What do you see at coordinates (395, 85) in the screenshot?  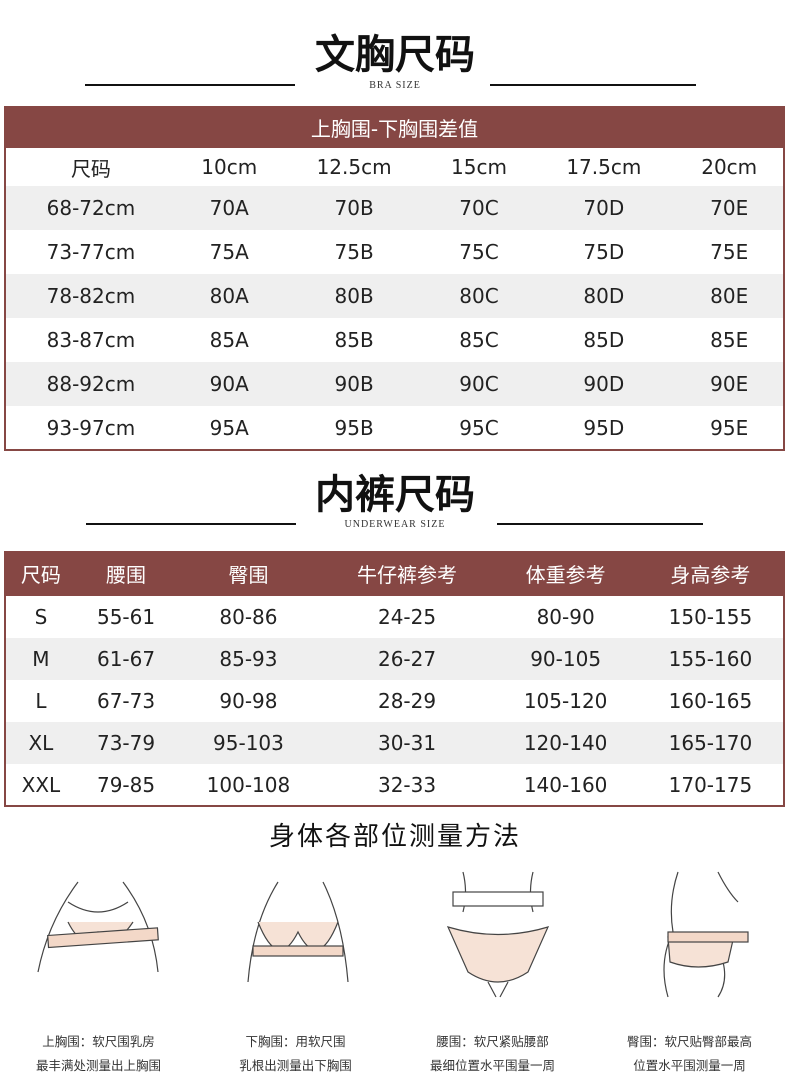 I see `bra-size-subtitle: BRA SIZE` at bounding box center [395, 85].